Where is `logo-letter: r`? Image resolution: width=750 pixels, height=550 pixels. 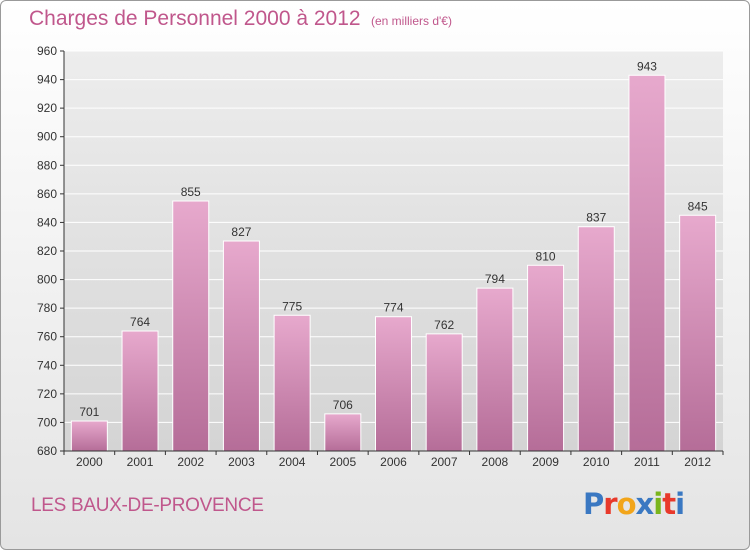 logo-letter: r is located at coordinates (610, 504).